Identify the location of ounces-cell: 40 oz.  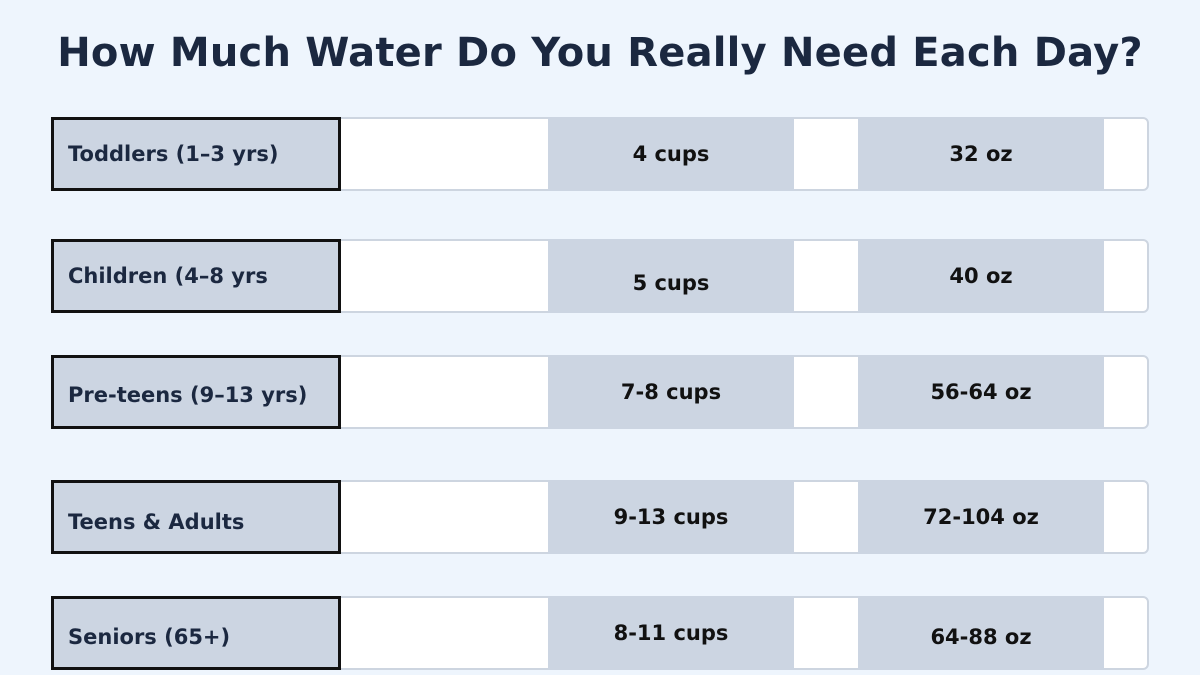
(981, 276).